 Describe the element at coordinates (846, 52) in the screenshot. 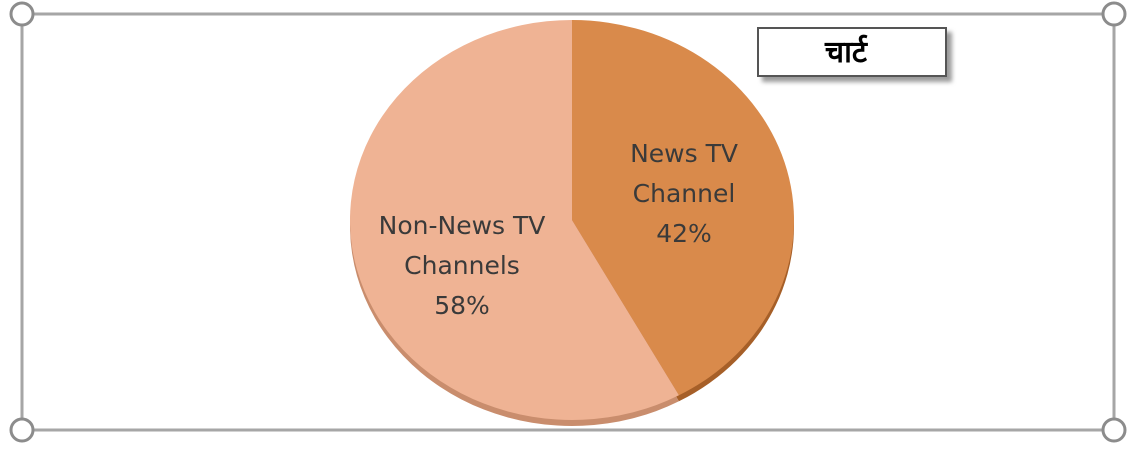

I see `chart-tag-label: चार्ट` at that location.